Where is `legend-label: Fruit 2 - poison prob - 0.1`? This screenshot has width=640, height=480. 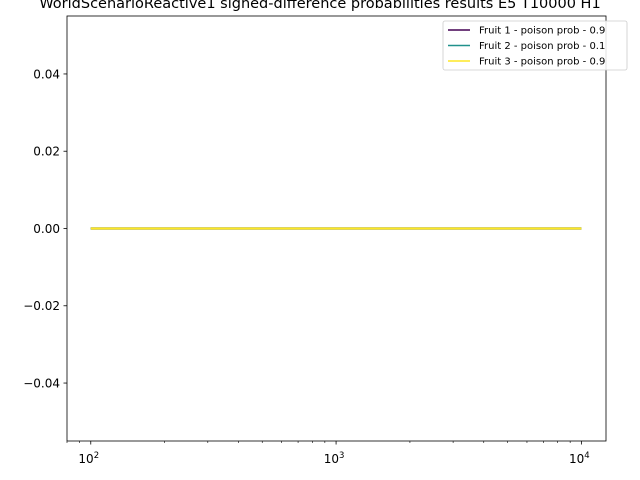 legend-label: Fruit 2 - poison prob - 0.1 is located at coordinates (542, 46).